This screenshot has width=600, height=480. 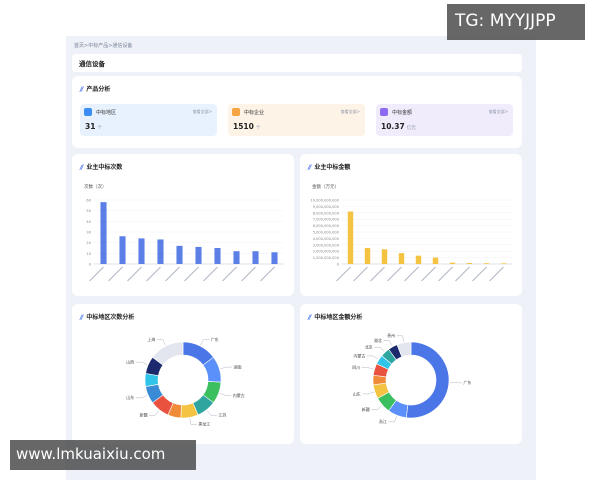 I want to click on watermark-bottom: www.lmkuaixiu.com, so click(x=103, y=455).